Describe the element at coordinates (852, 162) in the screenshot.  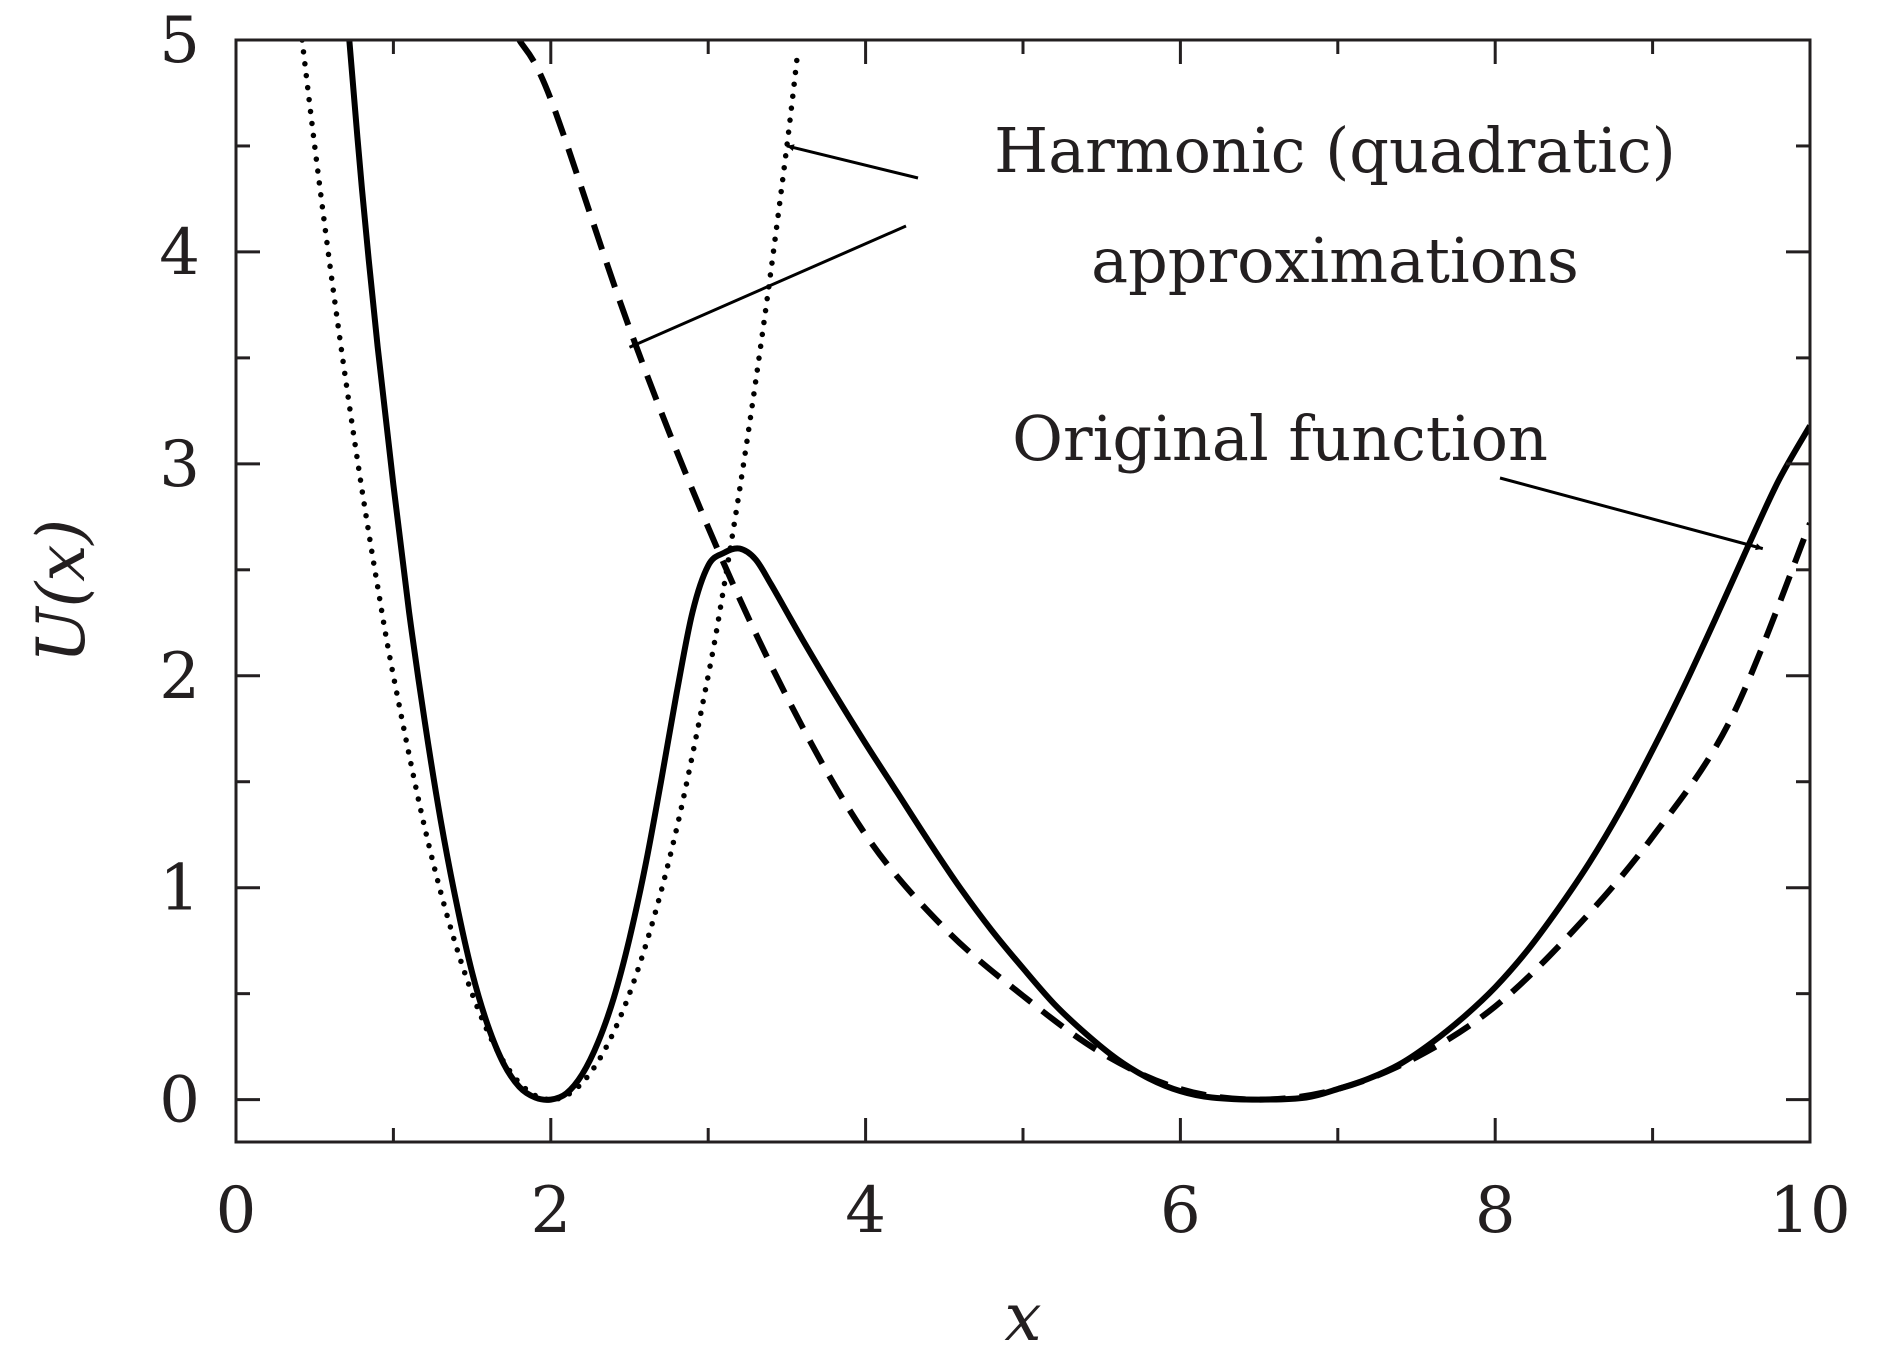
I see `annotation-arrow-harmonic-dotted` at that location.